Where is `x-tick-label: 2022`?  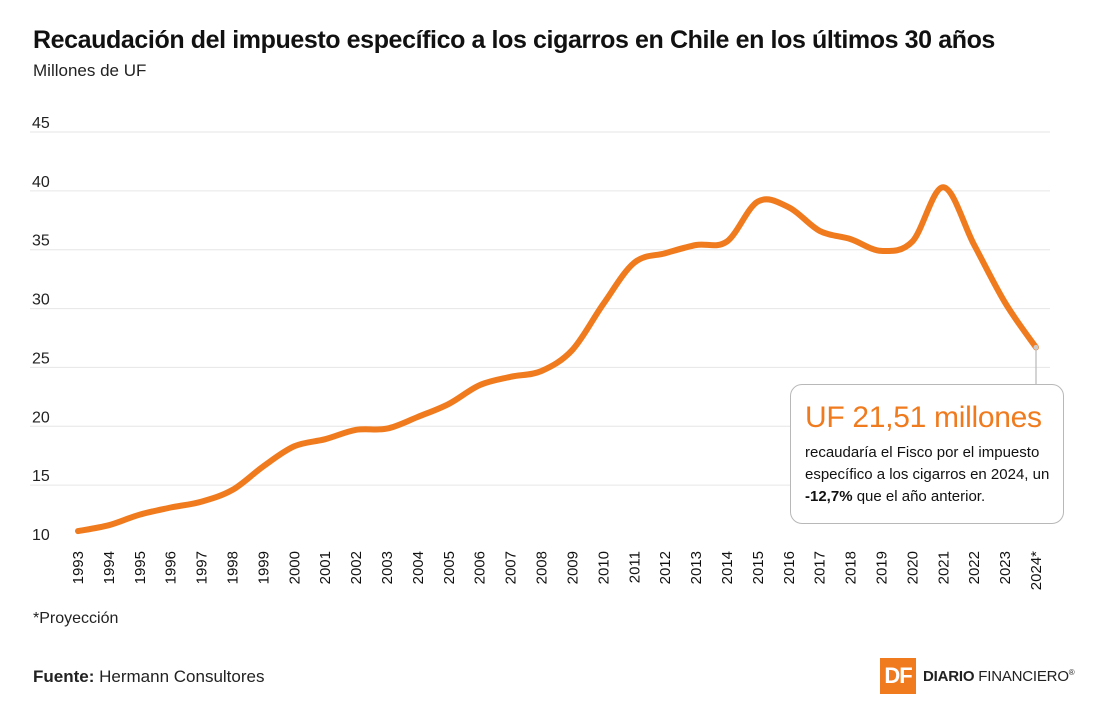
x-tick-label: 2022 is located at coordinates (974, 567).